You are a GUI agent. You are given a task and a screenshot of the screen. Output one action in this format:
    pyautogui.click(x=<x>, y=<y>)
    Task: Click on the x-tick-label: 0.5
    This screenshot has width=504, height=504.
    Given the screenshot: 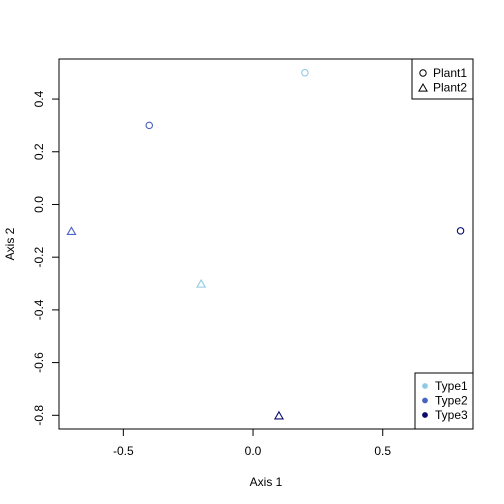 What is the action you would take?
    pyautogui.click(x=382, y=451)
    